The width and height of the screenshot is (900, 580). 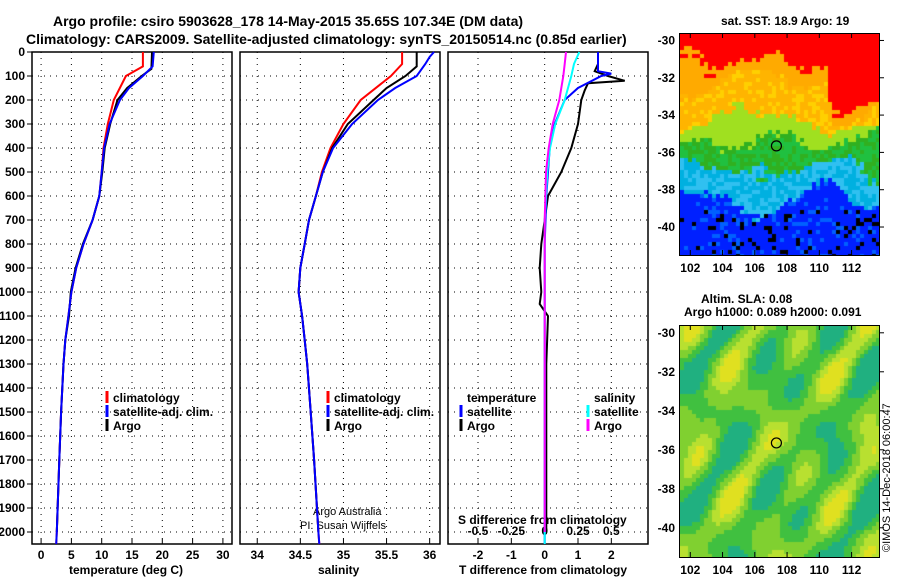 What do you see at coordinates (747, 299) in the screenshot?
I see `sla-map-title1: Altim. SLA: 0.08` at bounding box center [747, 299].